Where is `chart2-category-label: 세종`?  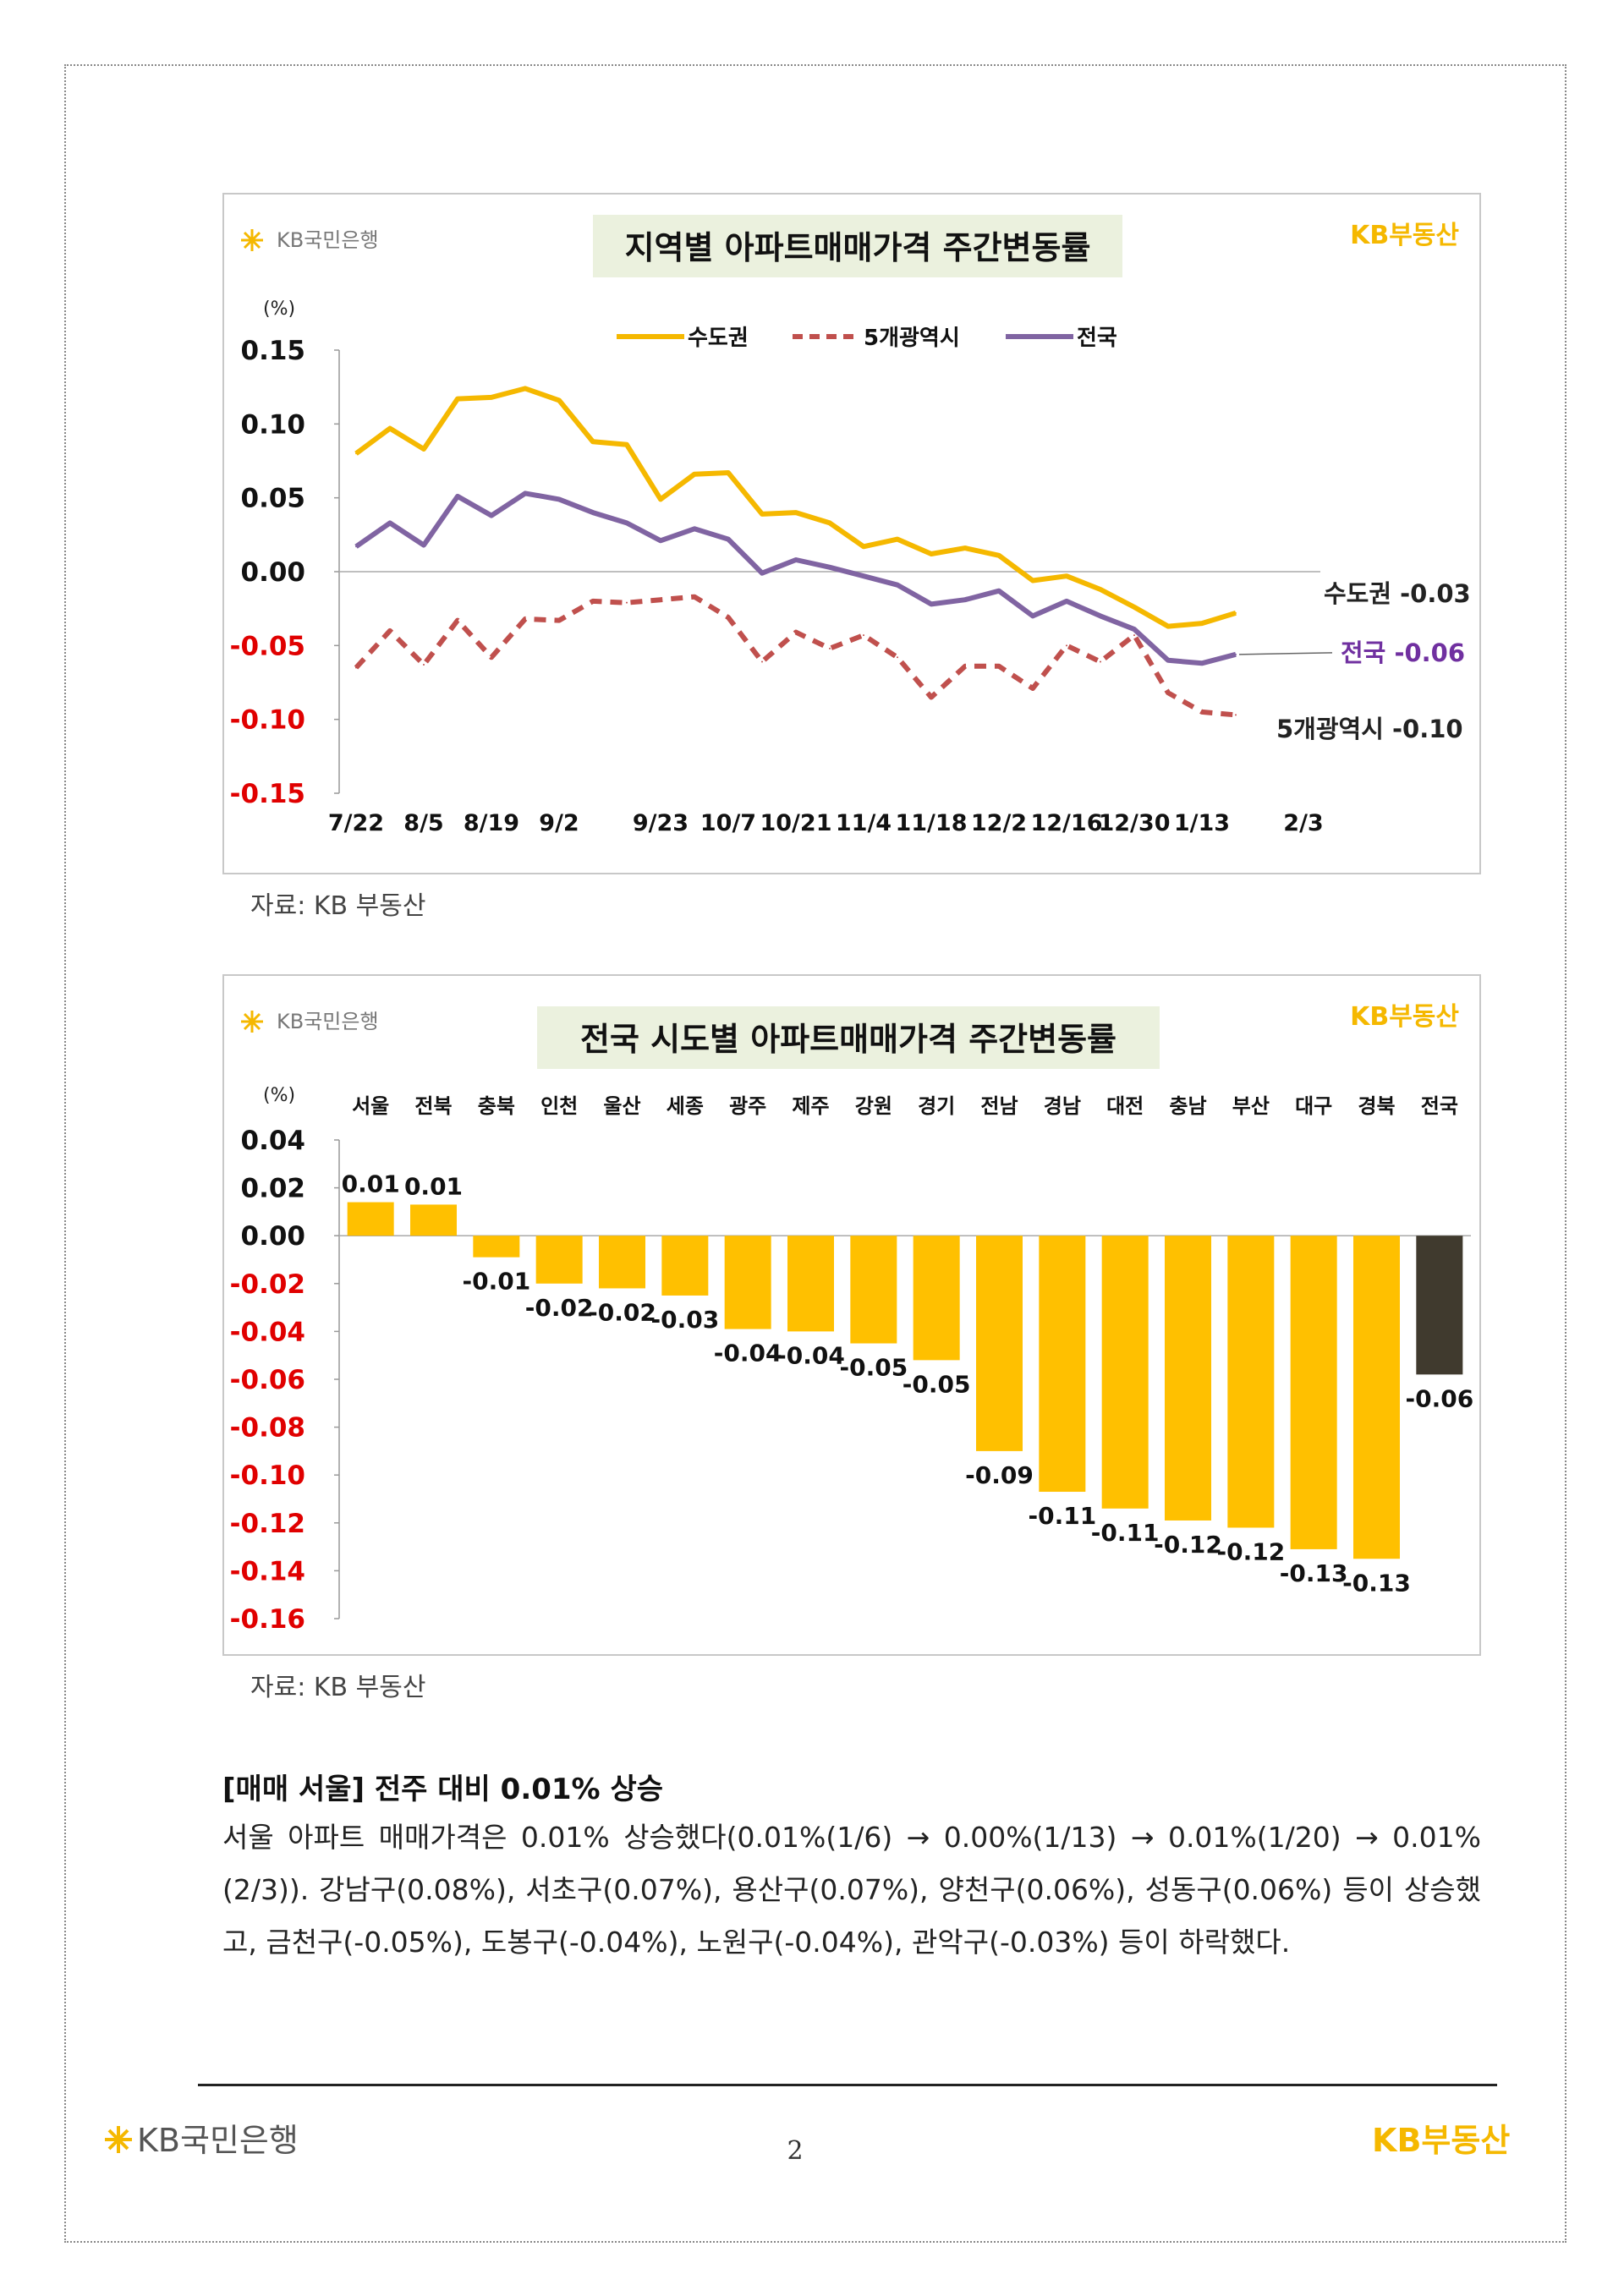
chart2-category-label: 세종 is located at coordinates (685, 1106).